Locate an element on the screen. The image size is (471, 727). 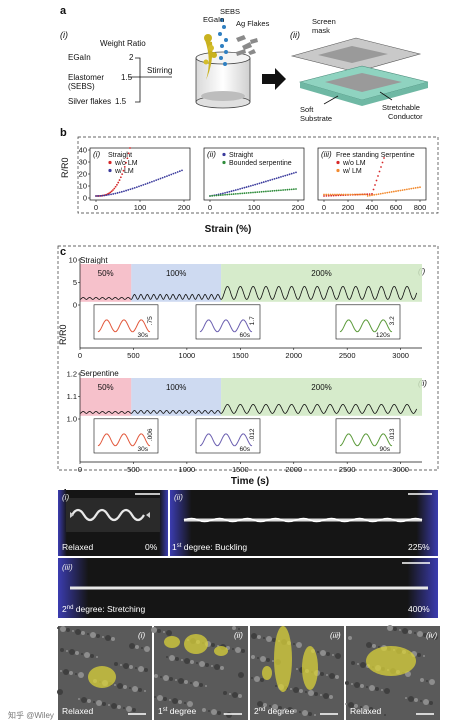
straight-inset-scale-1: .75 is located at coordinates (150, 320).